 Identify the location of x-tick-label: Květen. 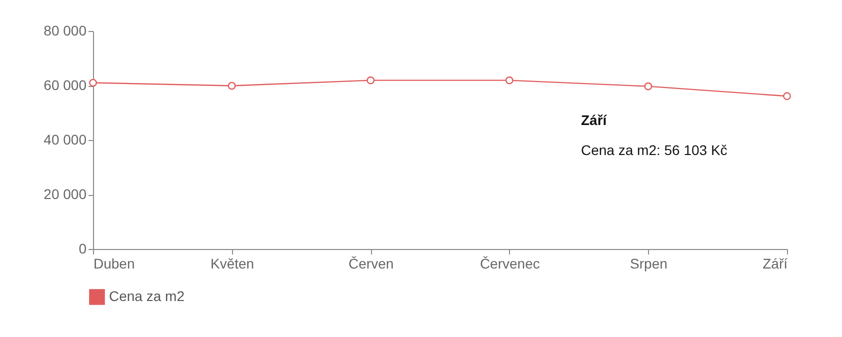
(232, 264).